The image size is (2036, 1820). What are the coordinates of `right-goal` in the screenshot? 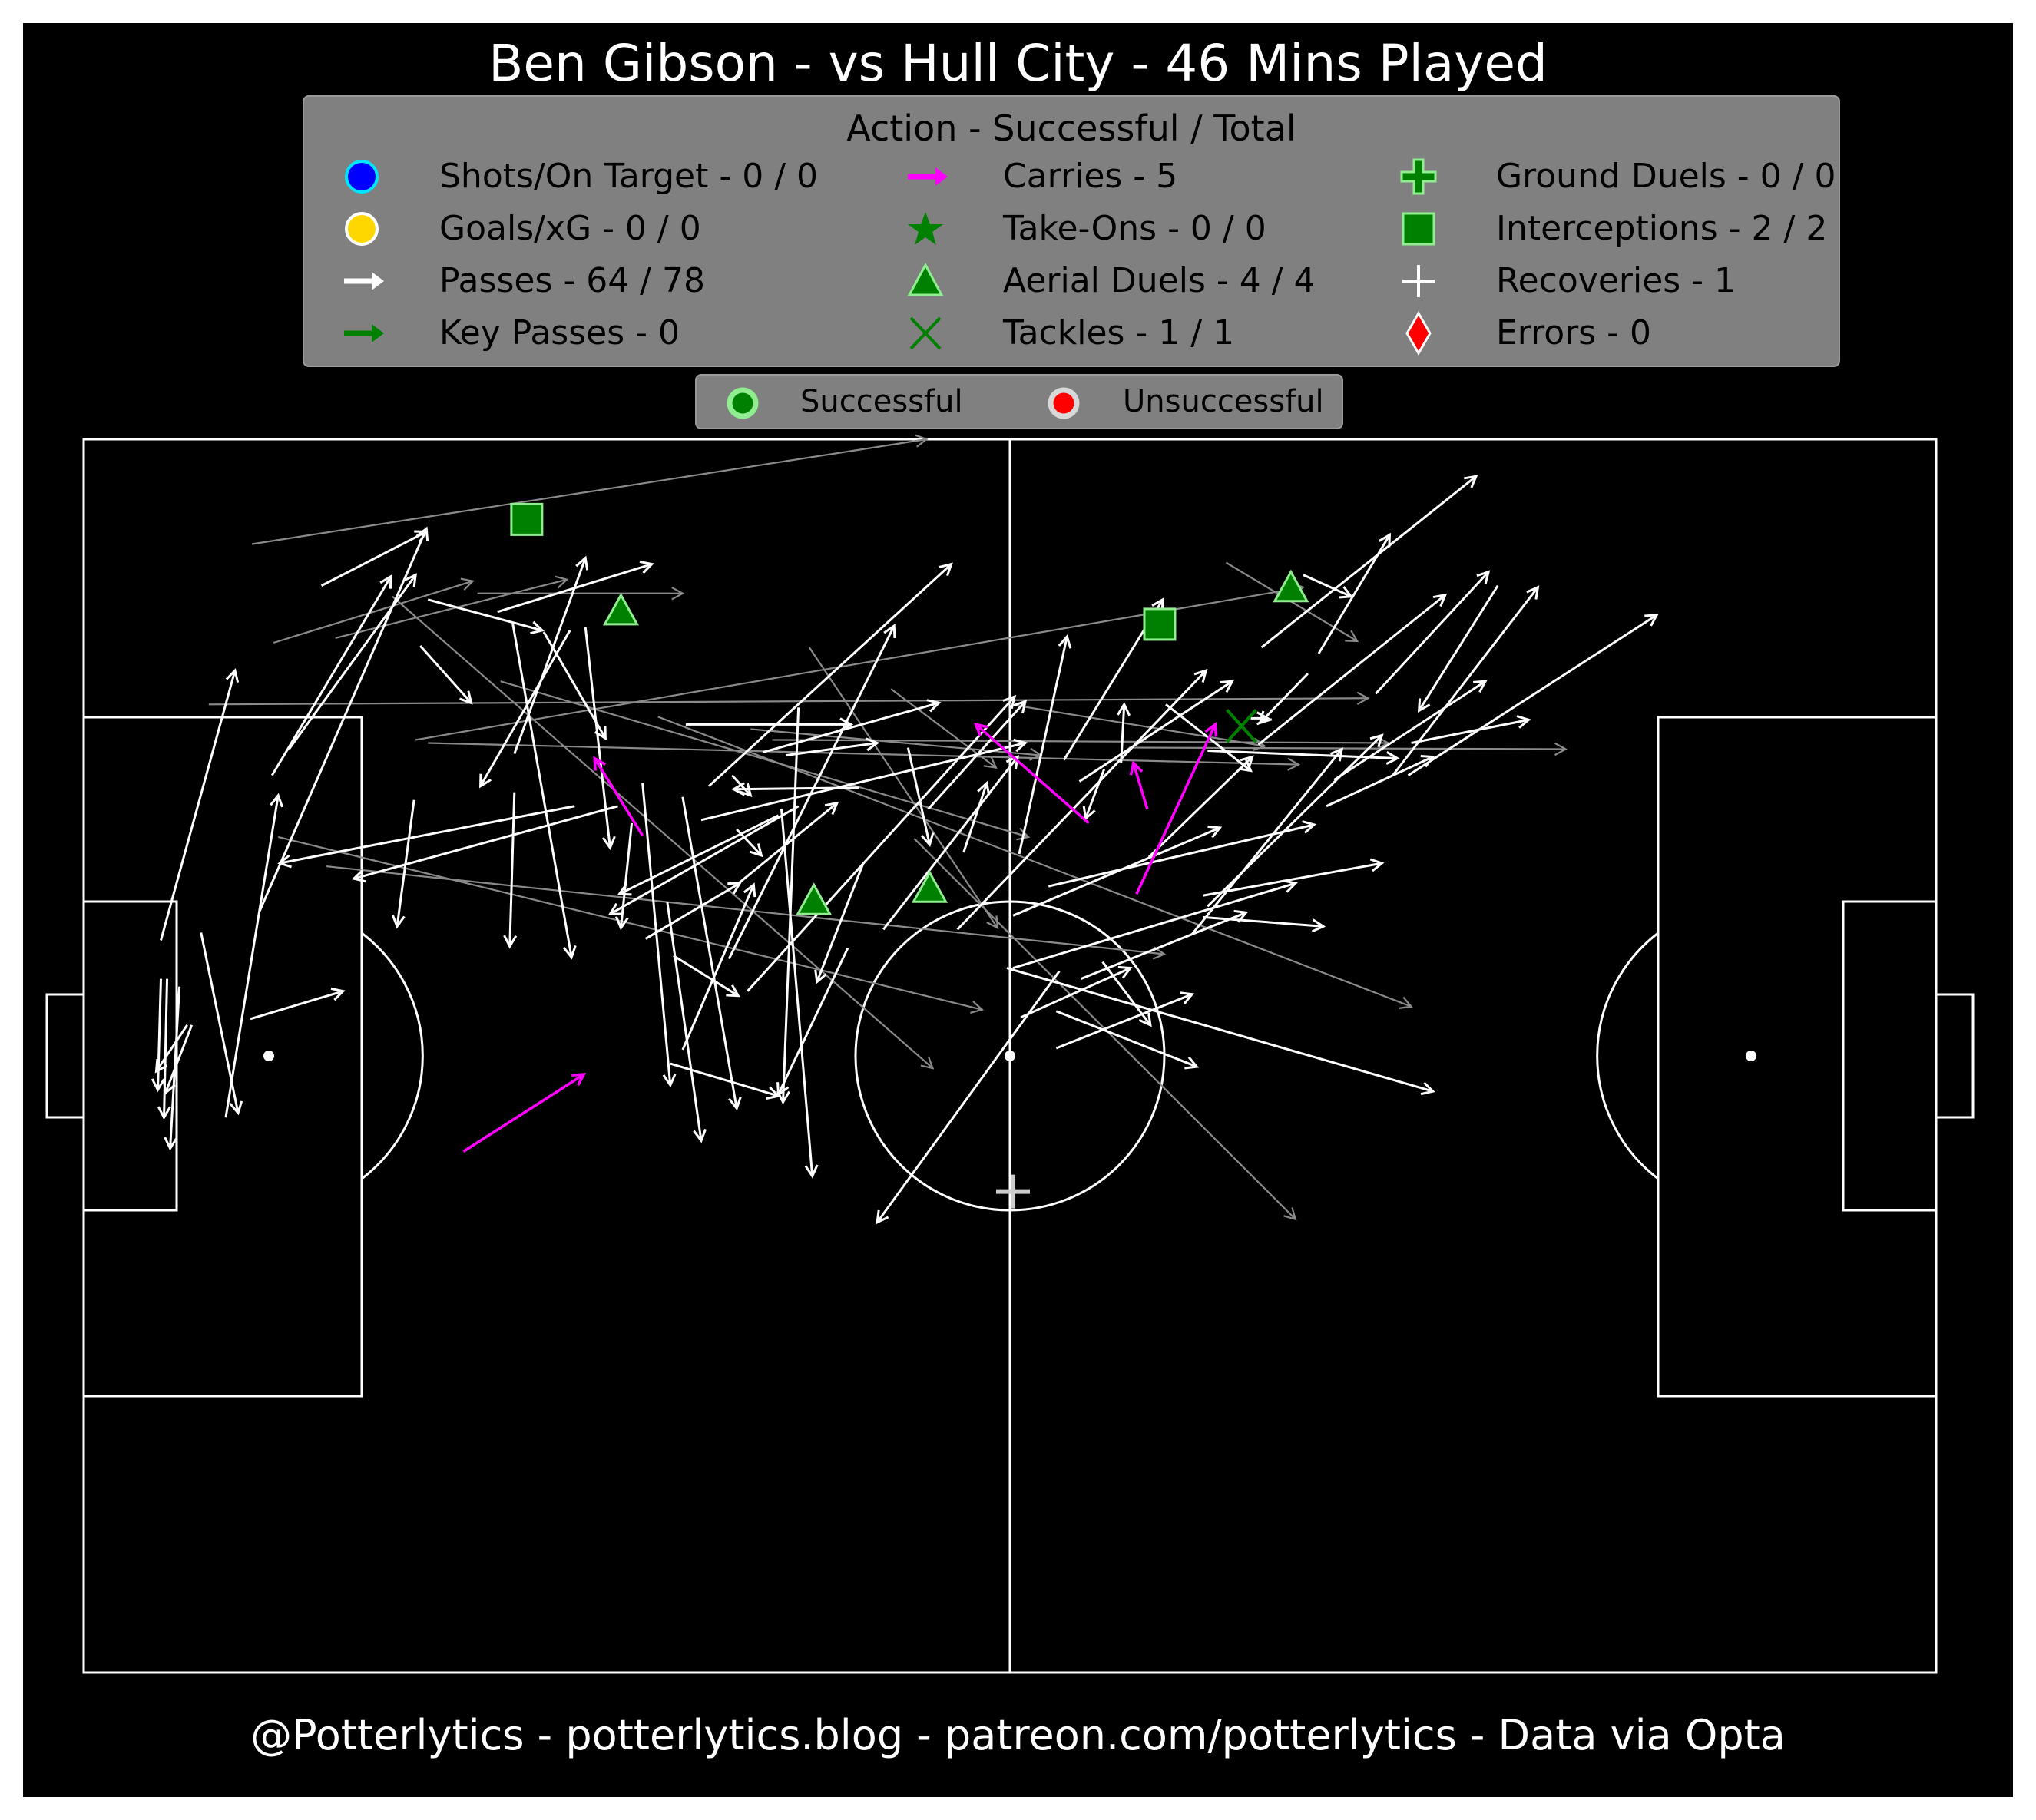 It's located at (1955, 1056).